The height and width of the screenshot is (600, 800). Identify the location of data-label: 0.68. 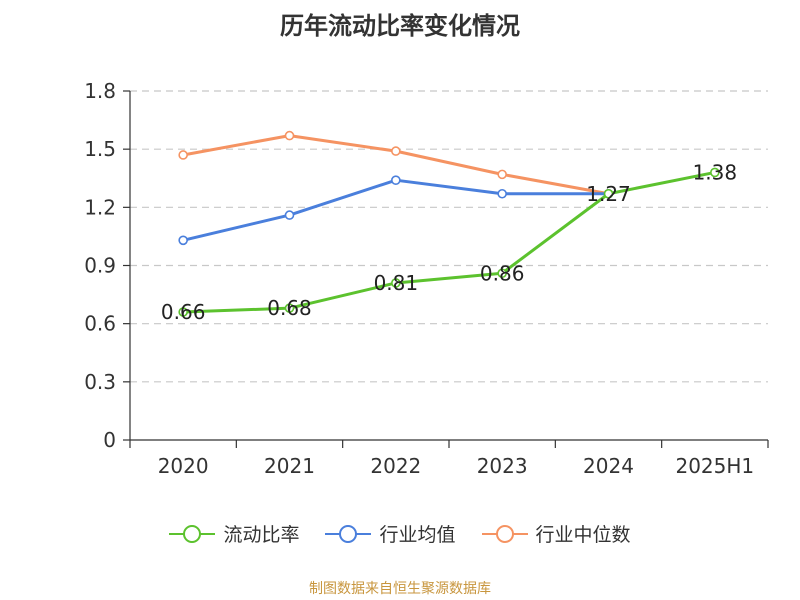
(289, 308).